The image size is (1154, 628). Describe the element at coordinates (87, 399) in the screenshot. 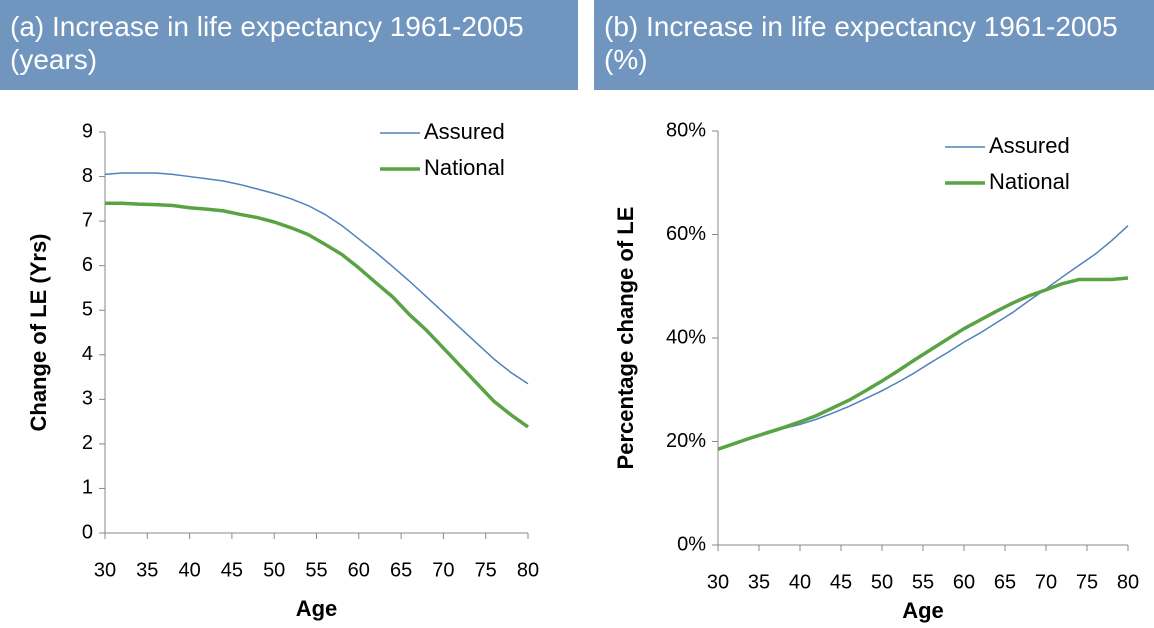

I see `y-tick-label: 3` at that location.